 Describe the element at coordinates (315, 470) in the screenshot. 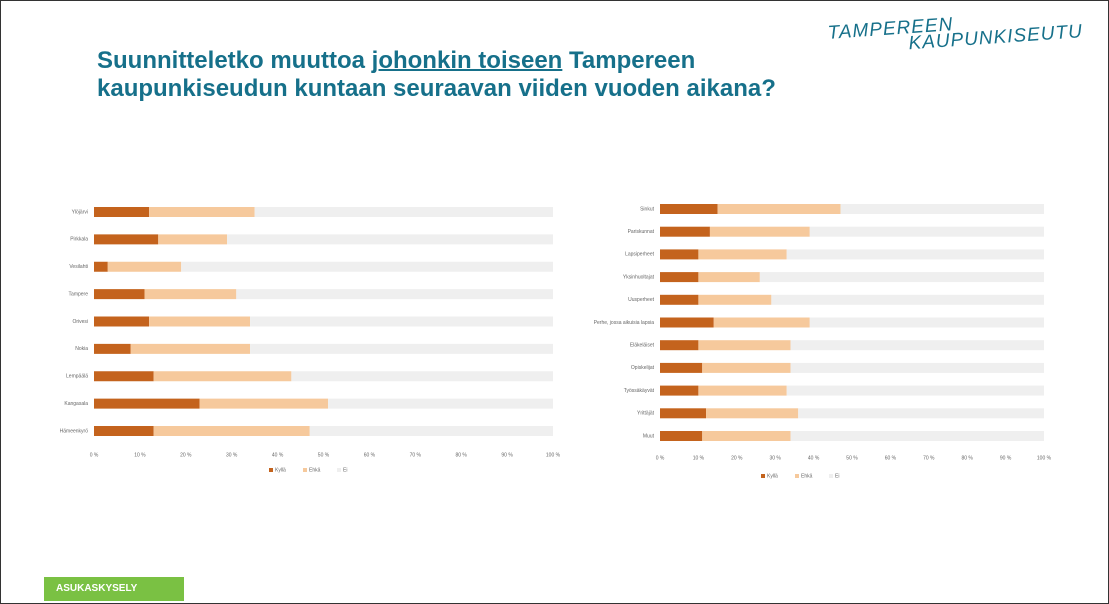

I see `legend-label: Ehkä` at that location.